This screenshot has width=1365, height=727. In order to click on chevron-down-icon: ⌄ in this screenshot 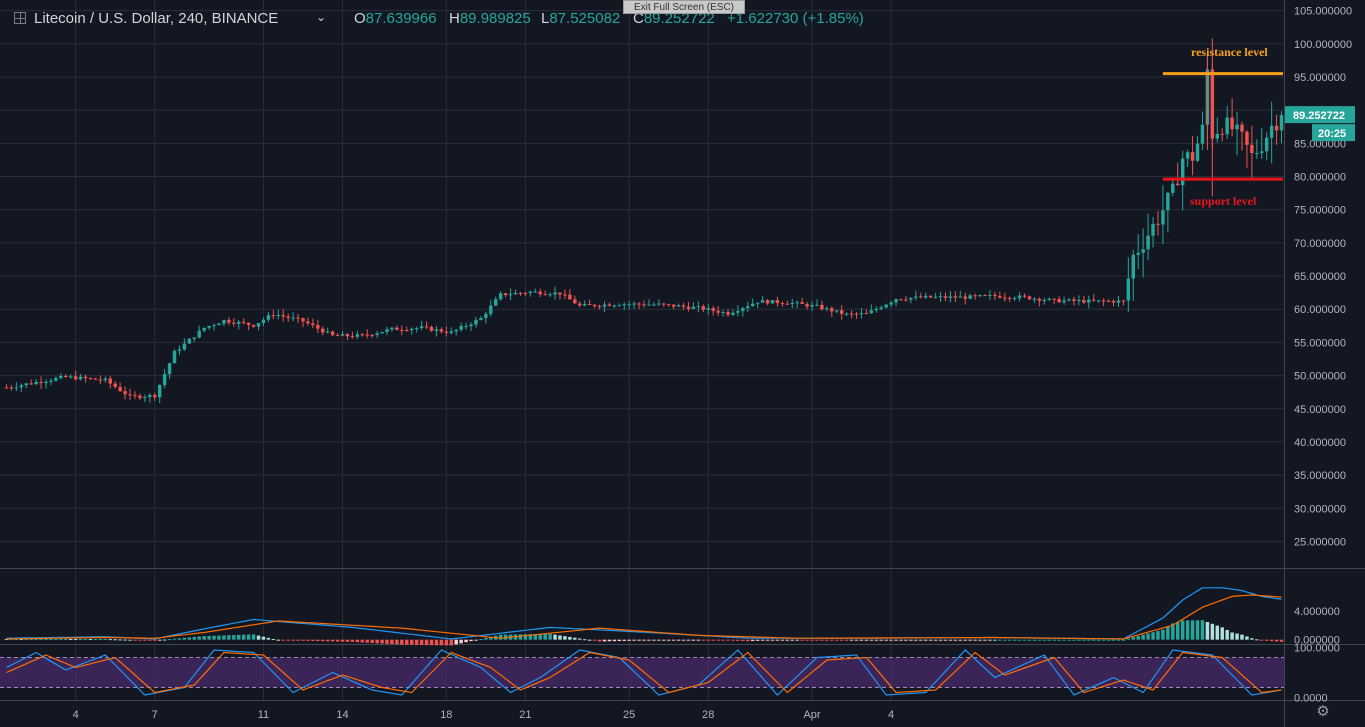, I will do `click(321, 17)`.